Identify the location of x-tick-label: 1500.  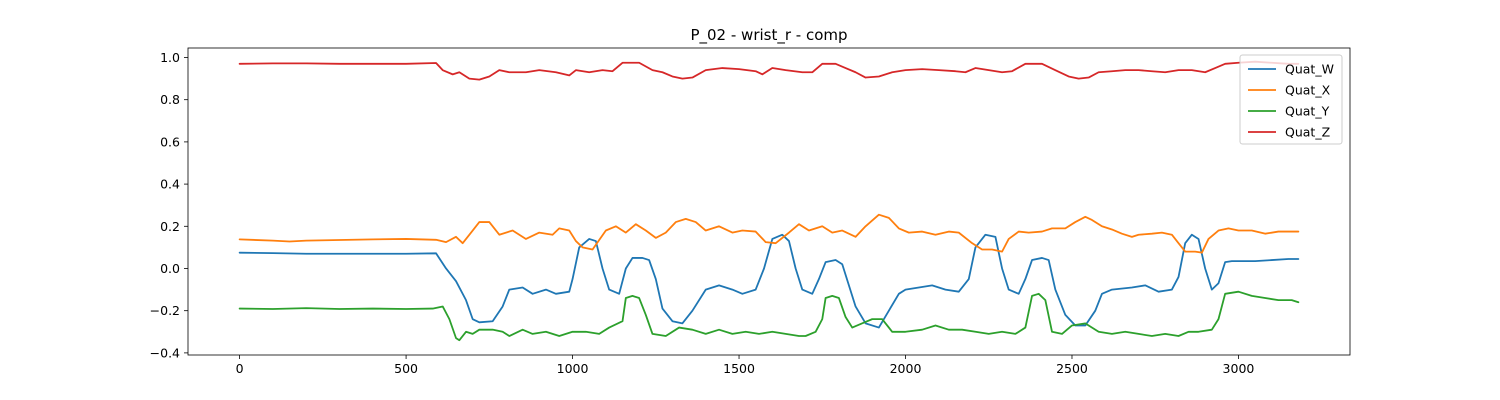
(739, 368).